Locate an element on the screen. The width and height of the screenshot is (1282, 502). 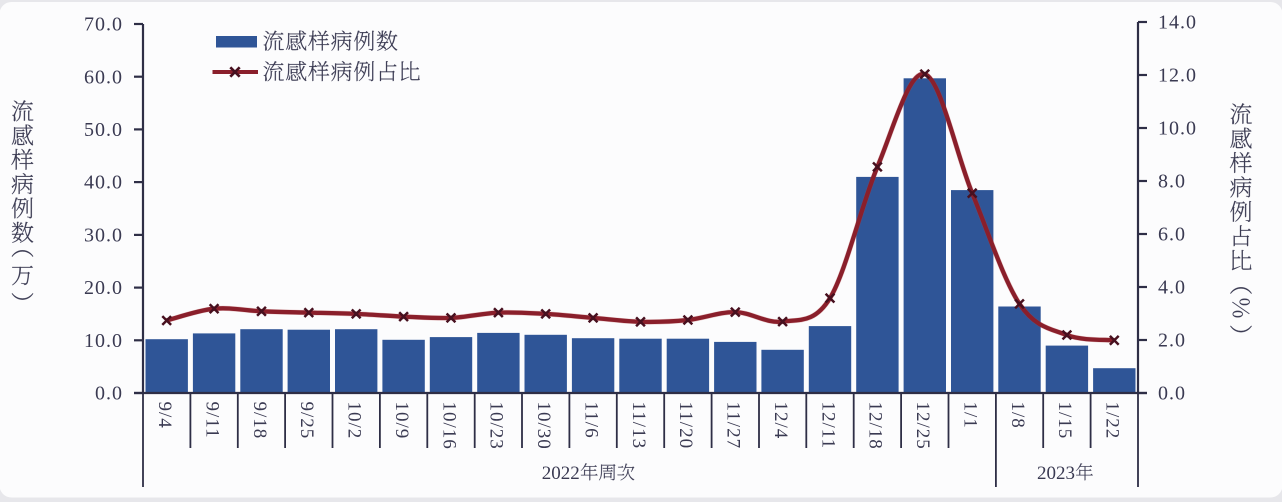
svg-text: 60.0 is located at coordinates (103, 77).